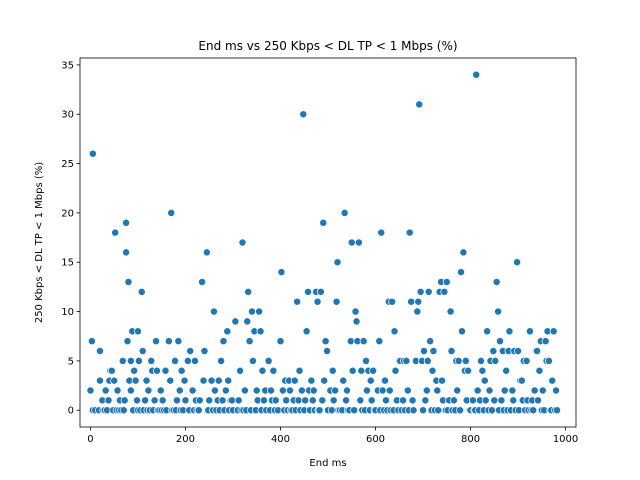 The width and height of the screenshot is (640, 480). What do you see at coordinates (90, 439) in the screenshot?
I see `x-tick-label: 0` at bounding box center [90, 439].